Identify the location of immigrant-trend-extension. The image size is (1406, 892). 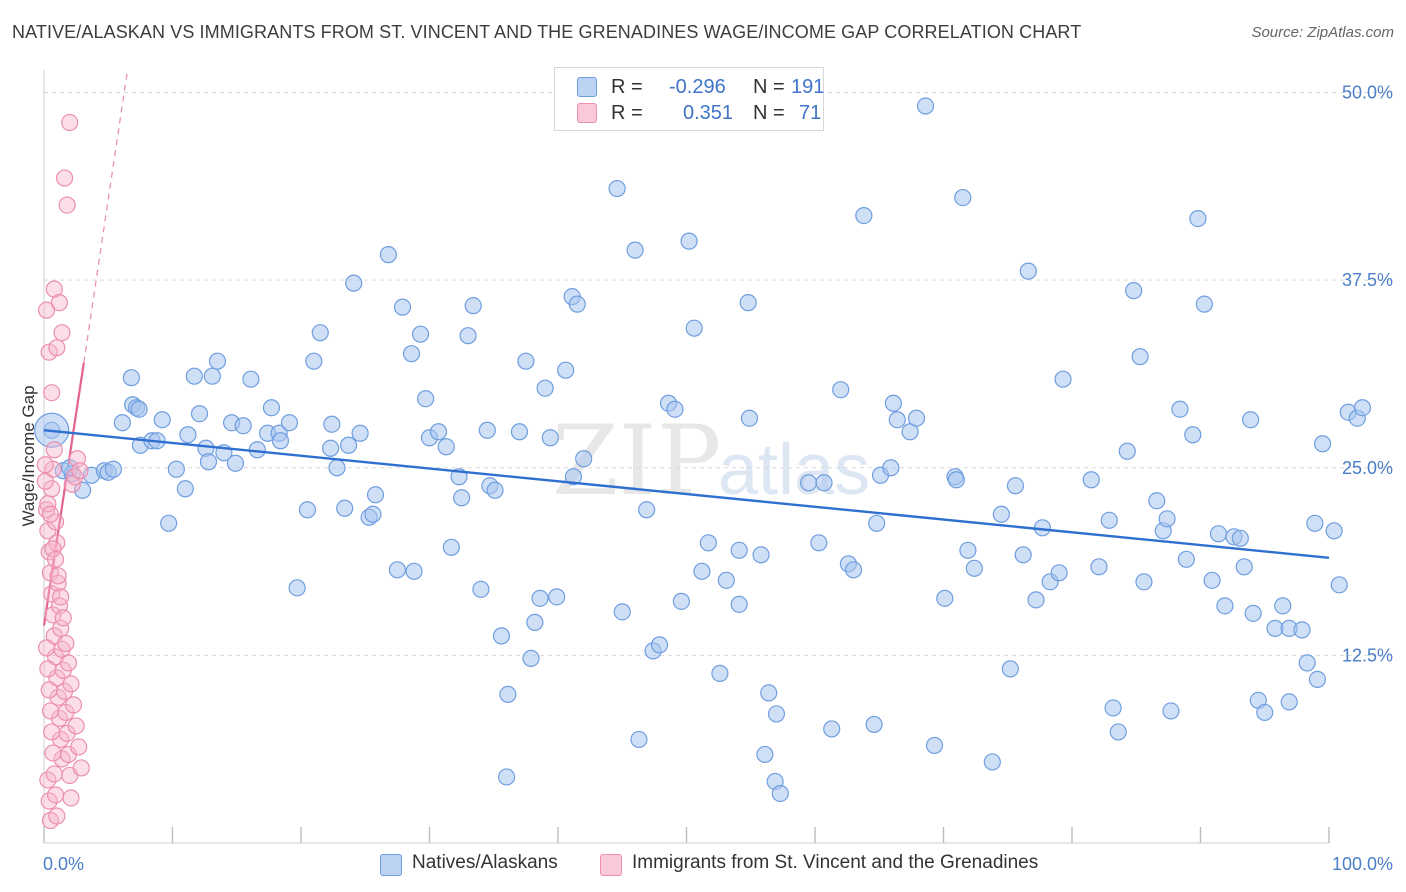
(106, 216).